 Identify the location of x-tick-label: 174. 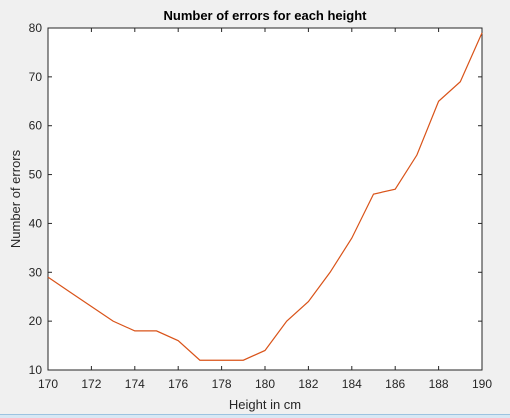
(135, 384).